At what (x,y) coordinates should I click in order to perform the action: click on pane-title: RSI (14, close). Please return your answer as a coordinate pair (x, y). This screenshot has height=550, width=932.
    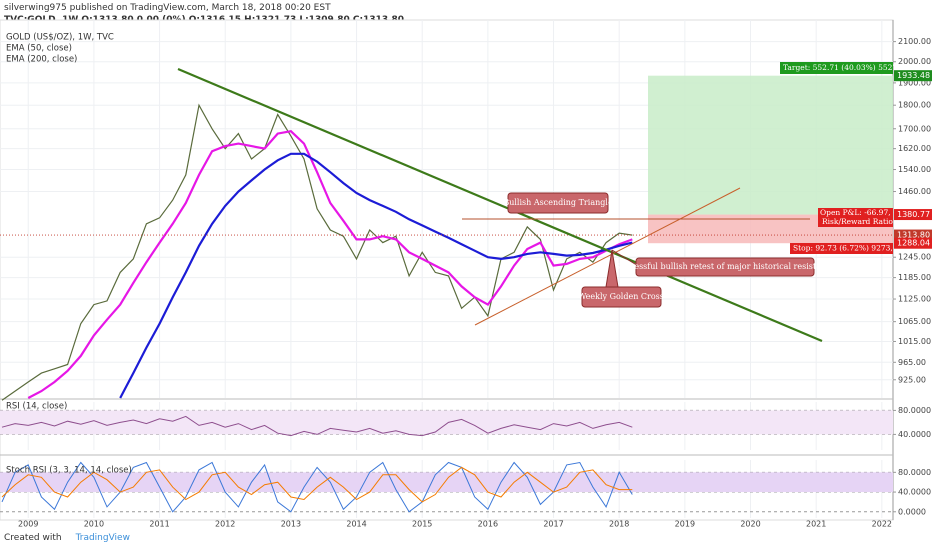
    Looking at the image, I should click on (36, 407).